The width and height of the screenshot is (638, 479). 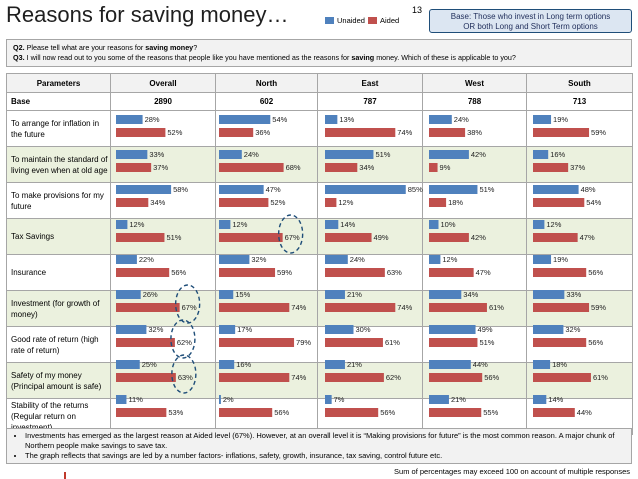 What do you see at coordinates (458, 399) in the screenshot?
I see `data-label: 21%` at bounding box center [458, 399].